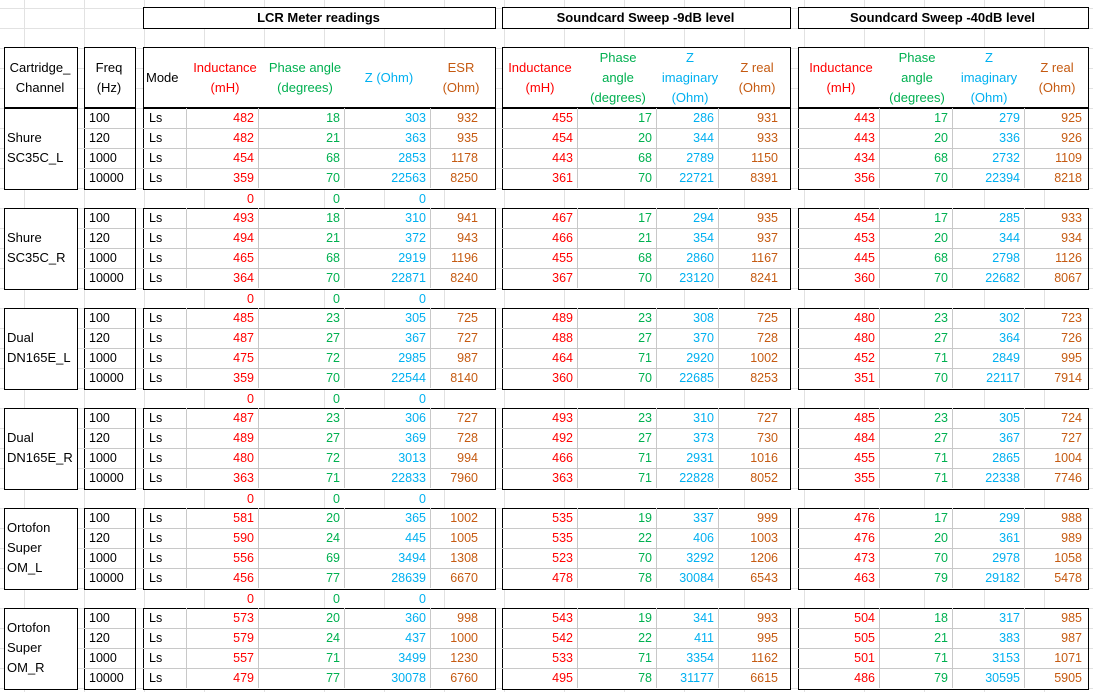  Describe the element at coordinates (110, 349) in the screenshot. I see `freq-box` at that location.